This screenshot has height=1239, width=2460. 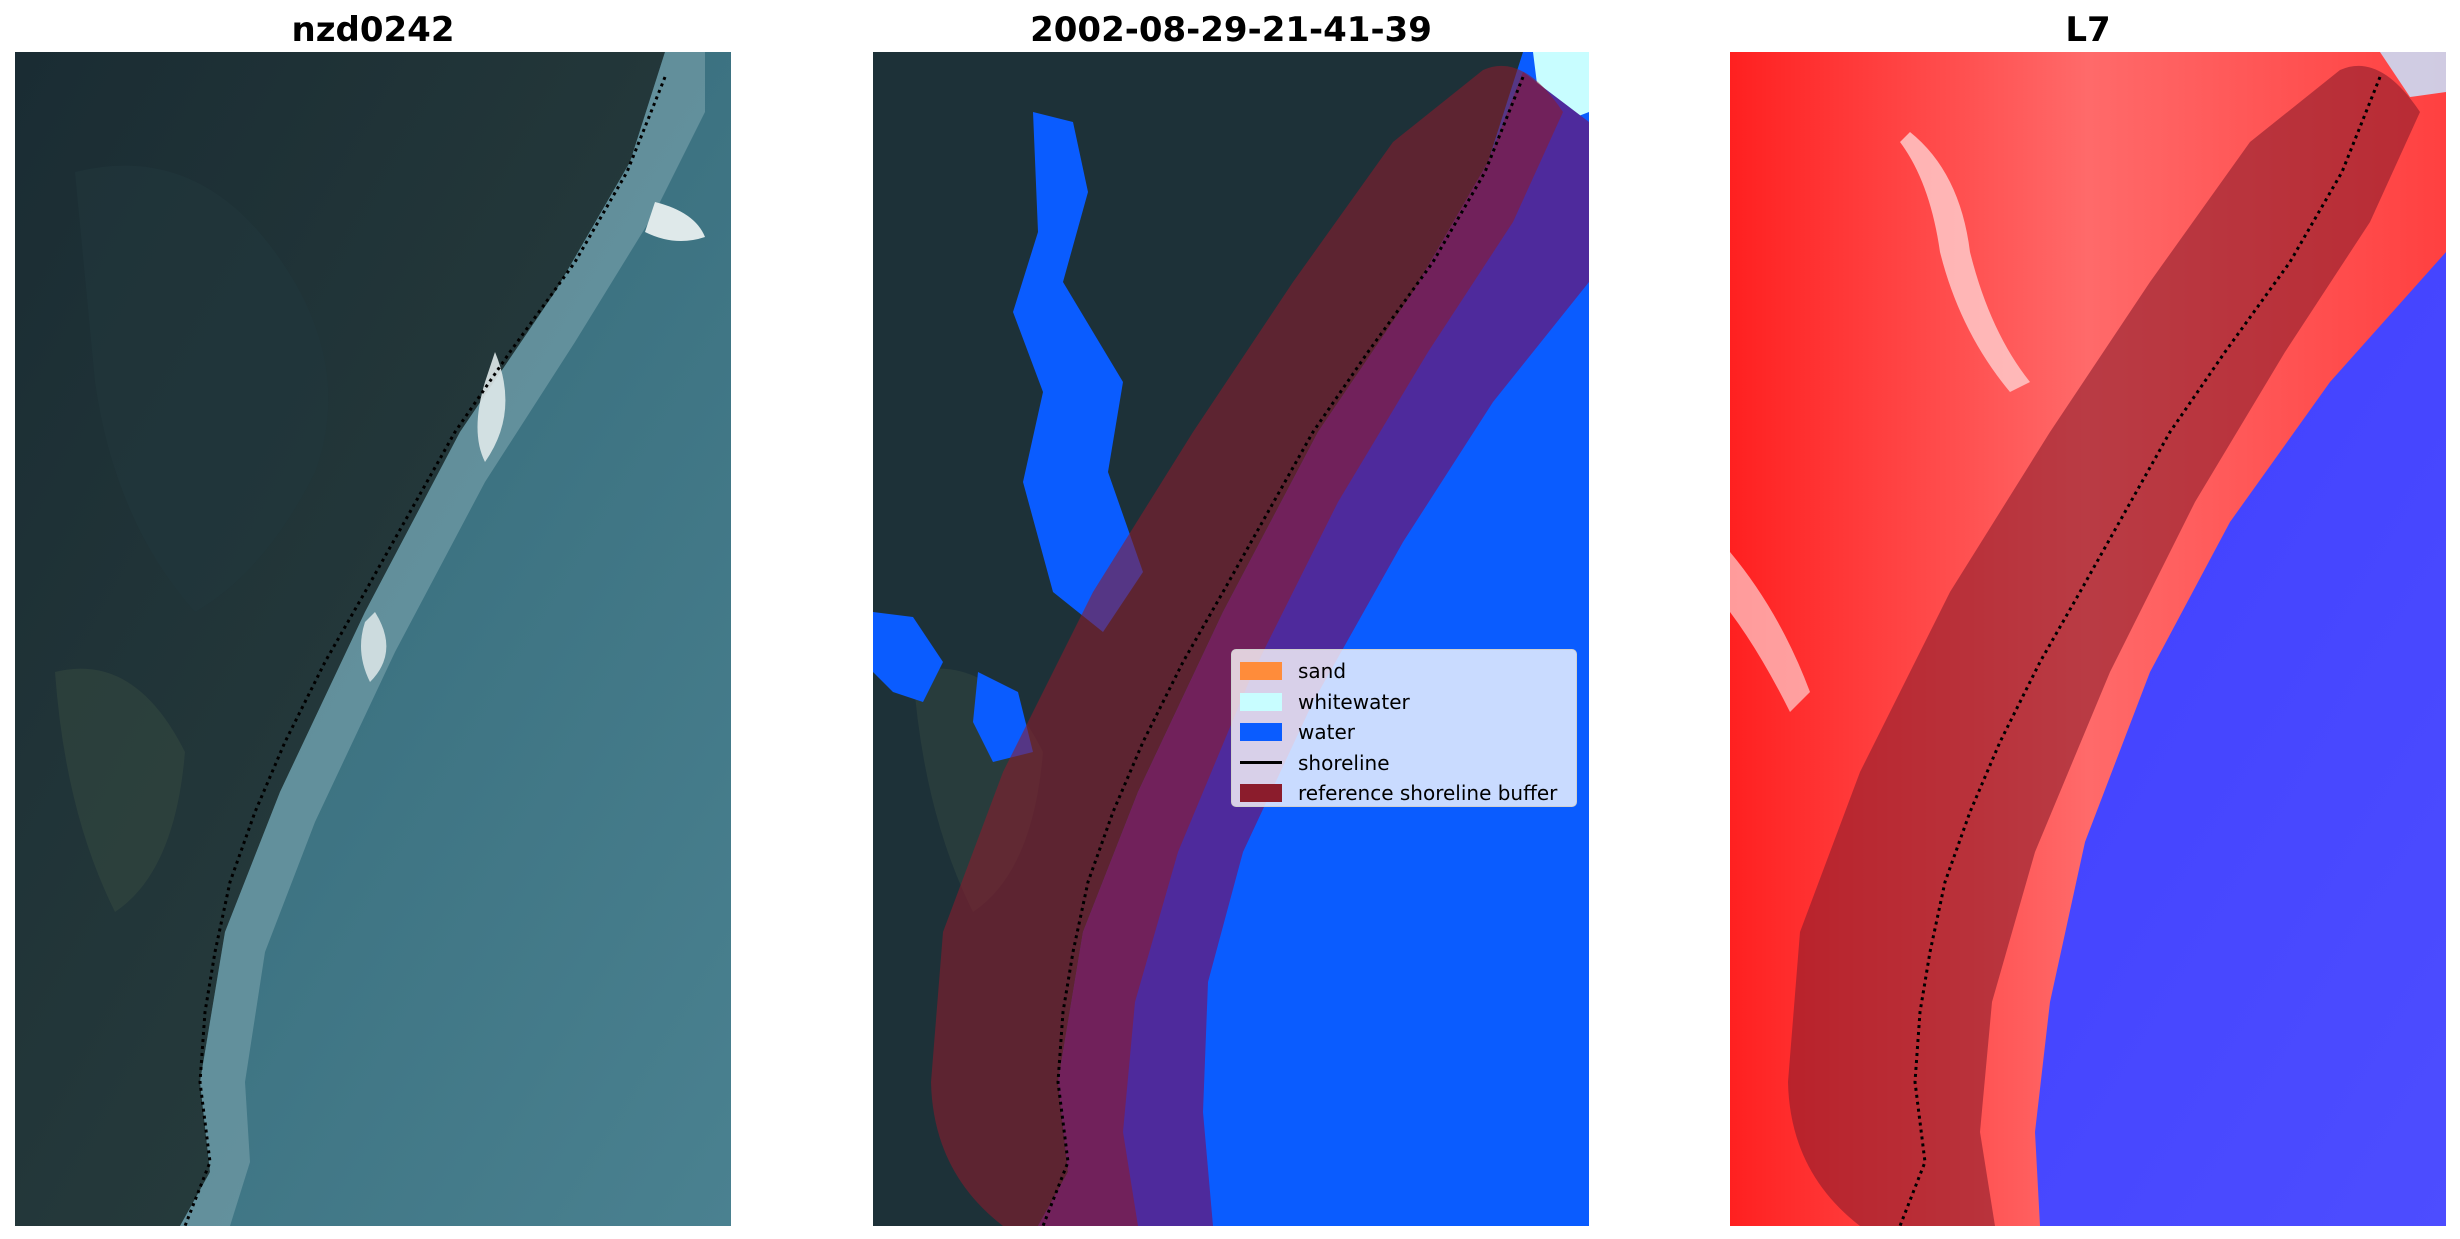 I want to click on legend-item-water: water, so click(x=1404, y=732).